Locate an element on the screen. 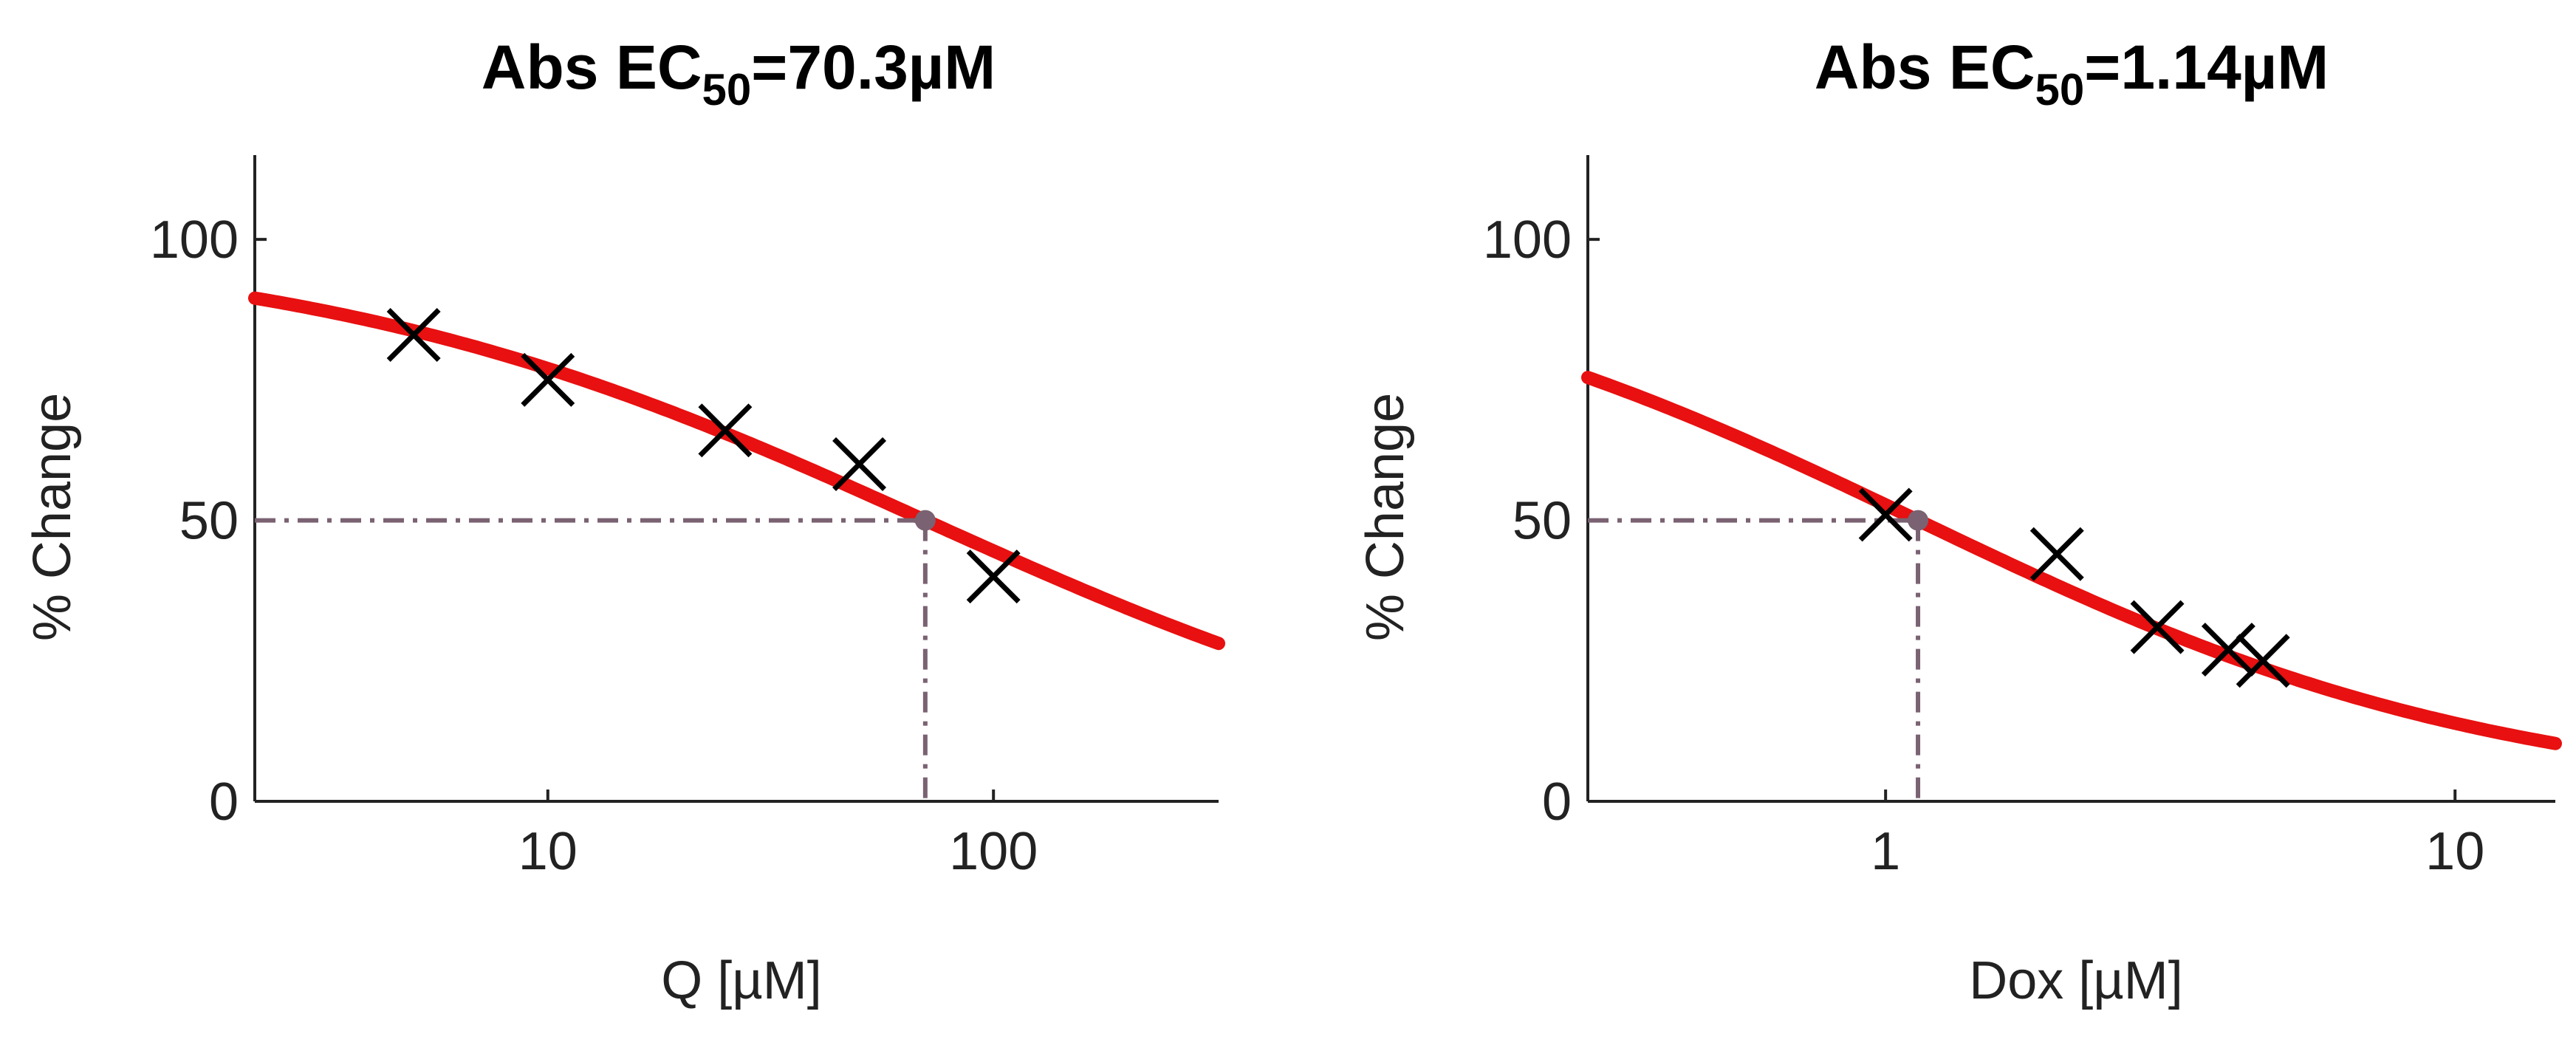 This screenshot has height=1048, width=2576. x-axis-label: Dox [µM] is located at coordinates (2076, 980).